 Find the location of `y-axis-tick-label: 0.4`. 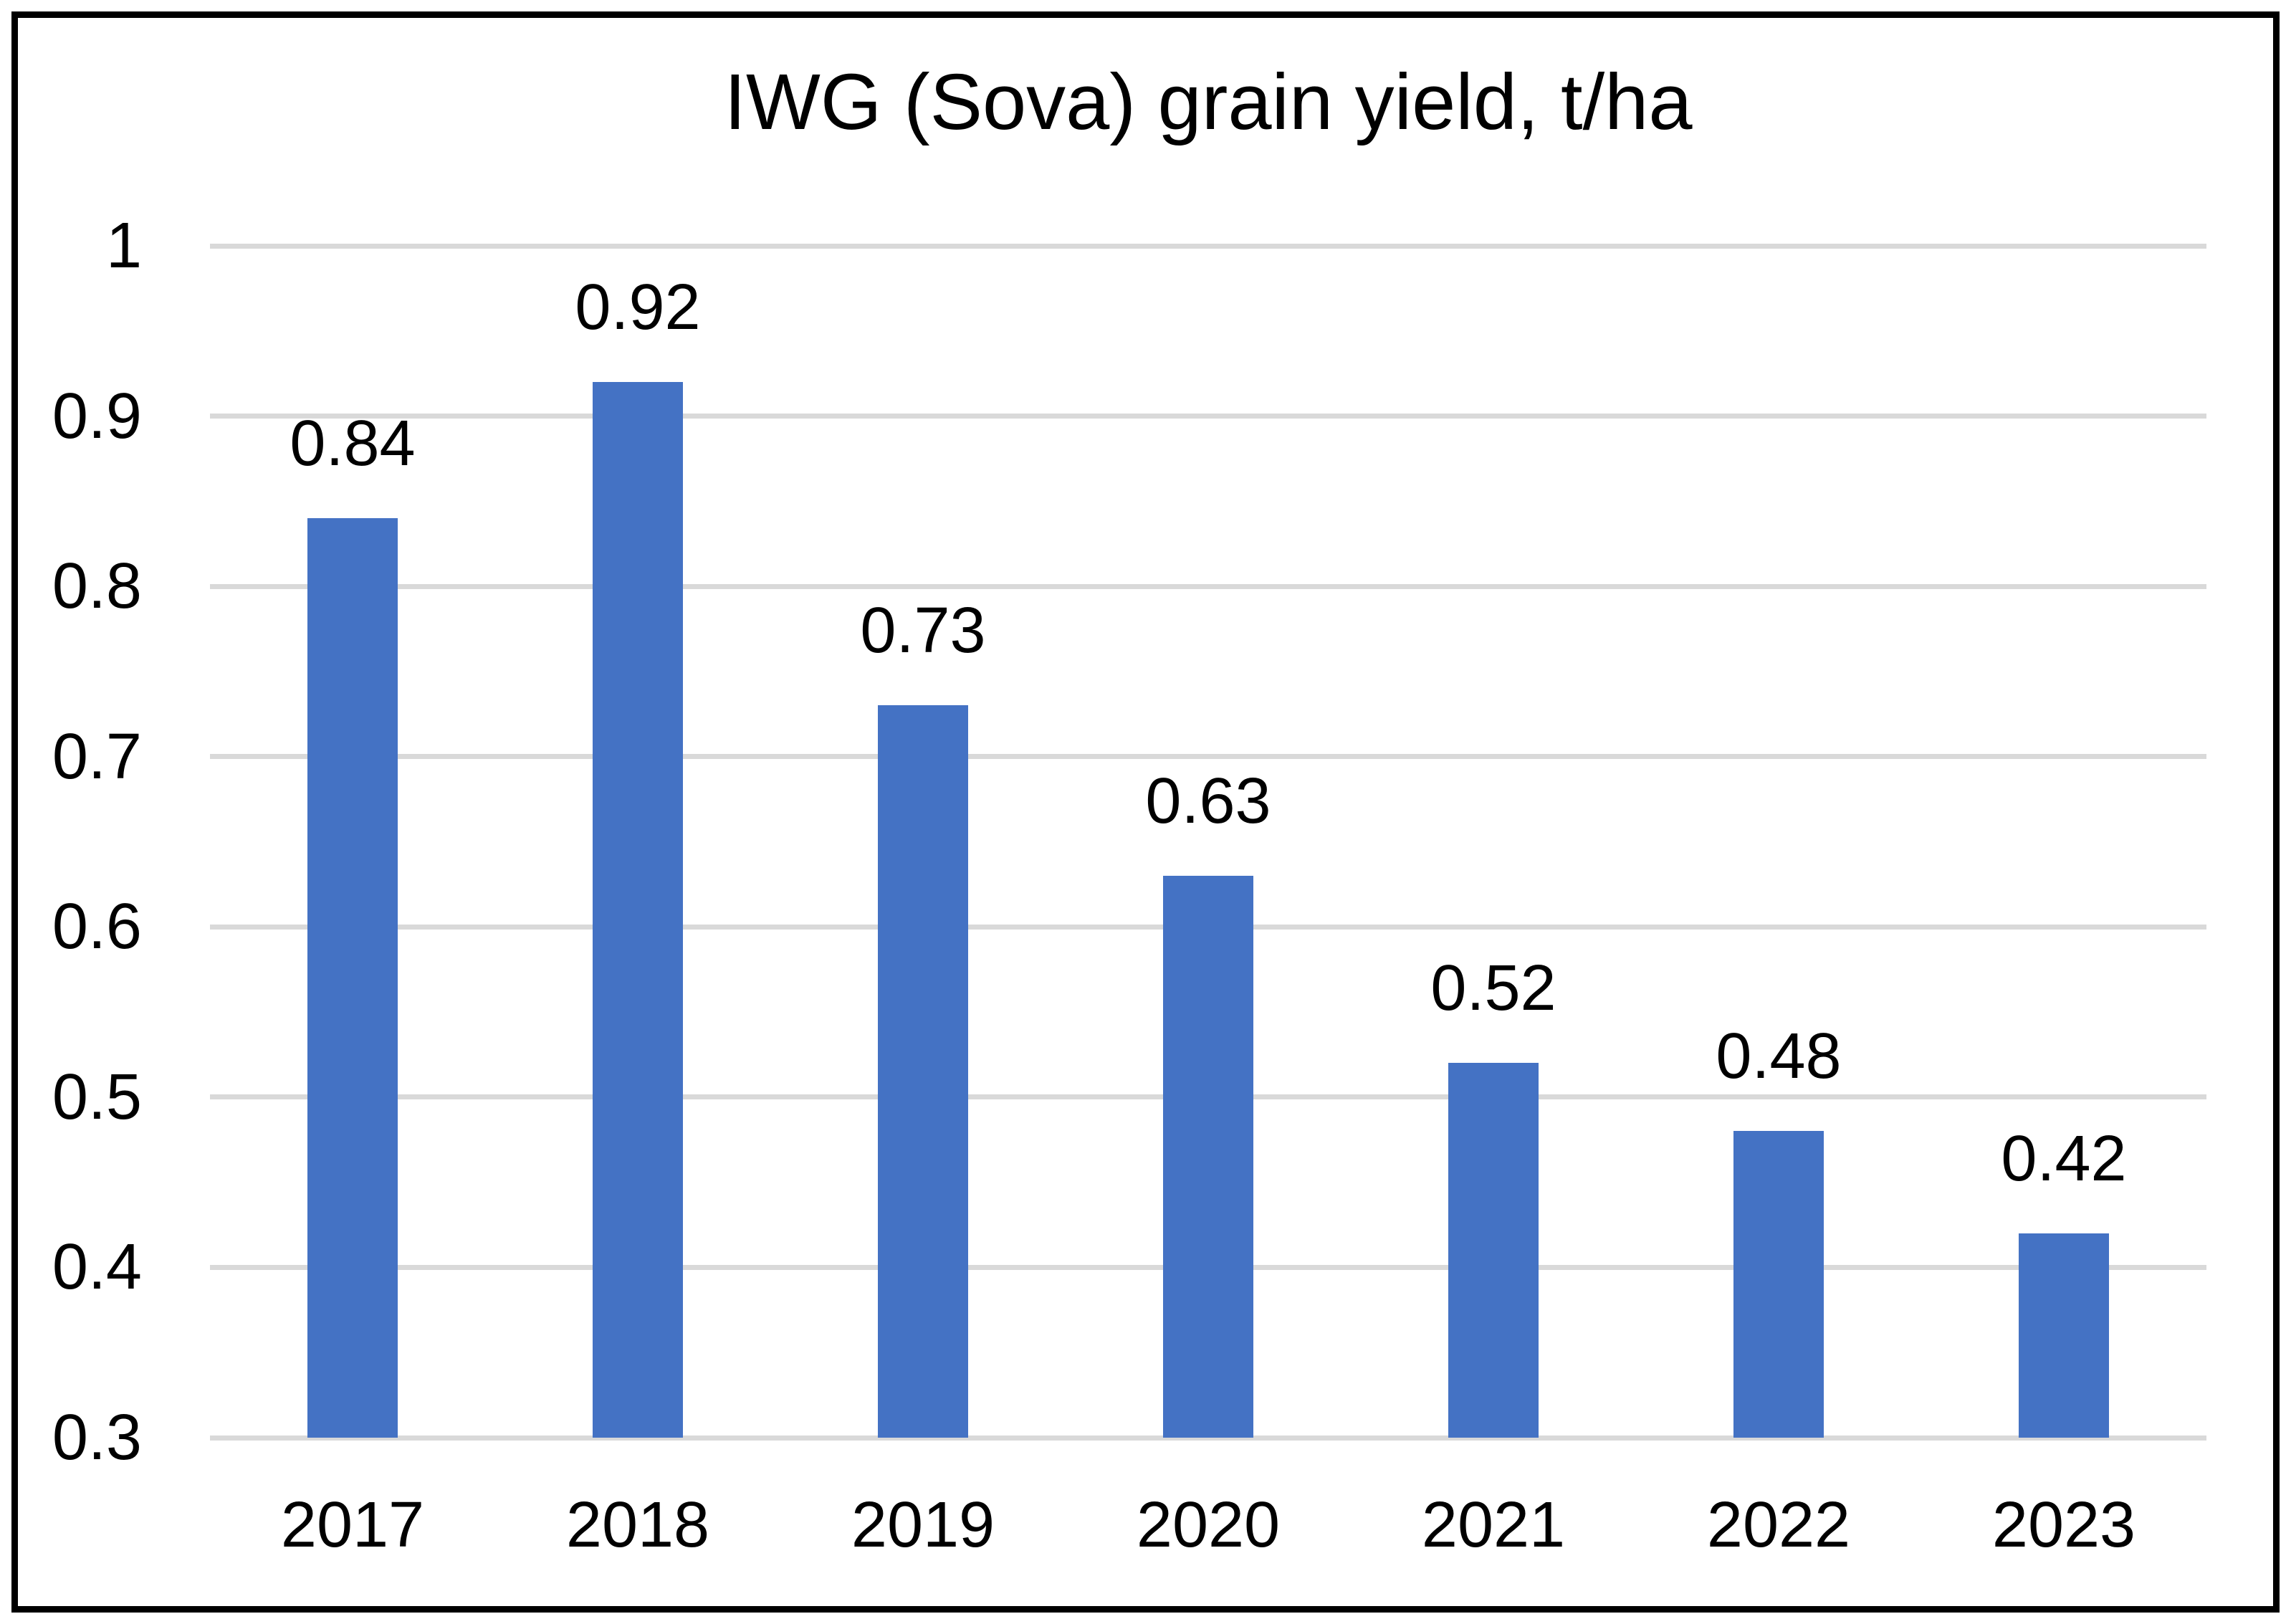

y-axis-tick-label: 0.4 is located at coordinates (97, 1267).